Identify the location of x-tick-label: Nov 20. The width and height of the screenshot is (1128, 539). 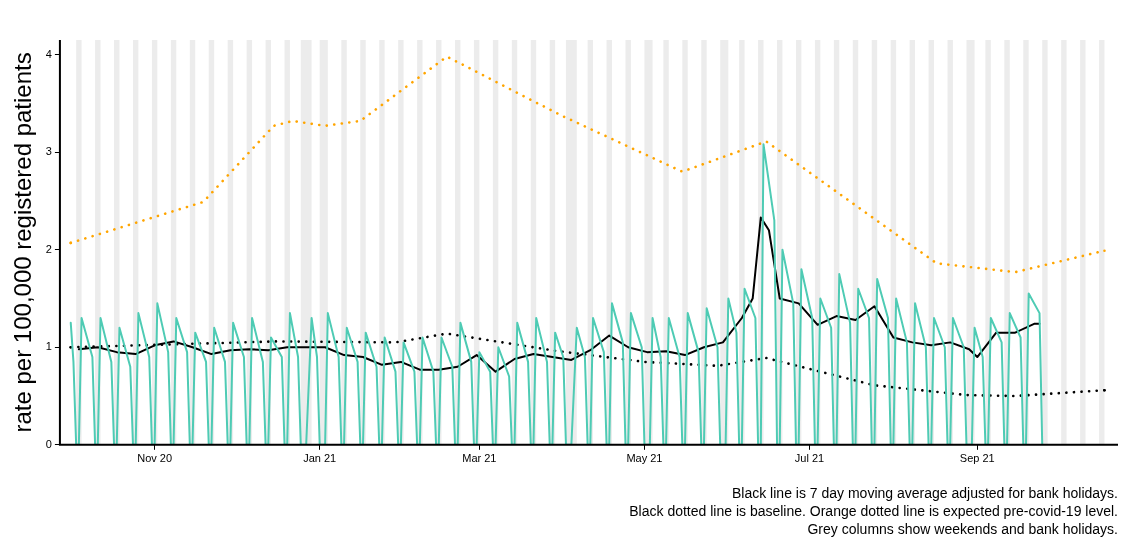
(155, 458).